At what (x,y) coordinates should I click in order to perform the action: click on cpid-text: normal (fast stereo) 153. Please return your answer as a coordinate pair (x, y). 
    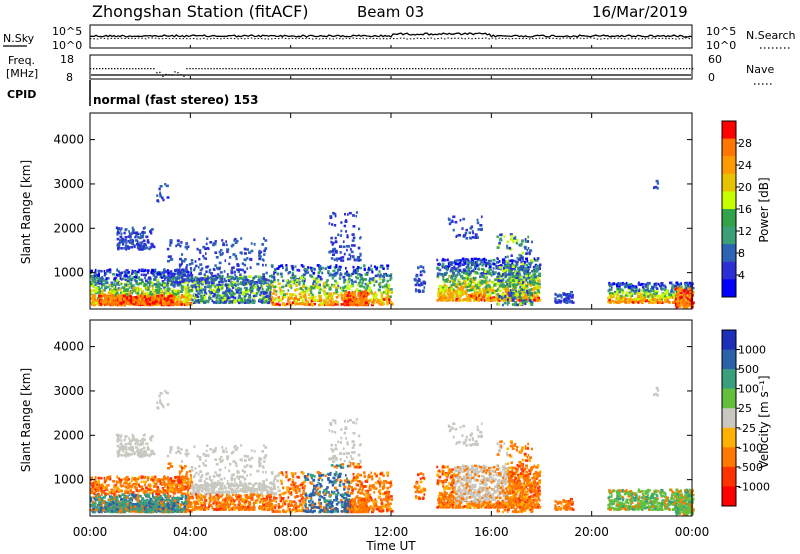
    Looking at the image, I should click on (176, 100).